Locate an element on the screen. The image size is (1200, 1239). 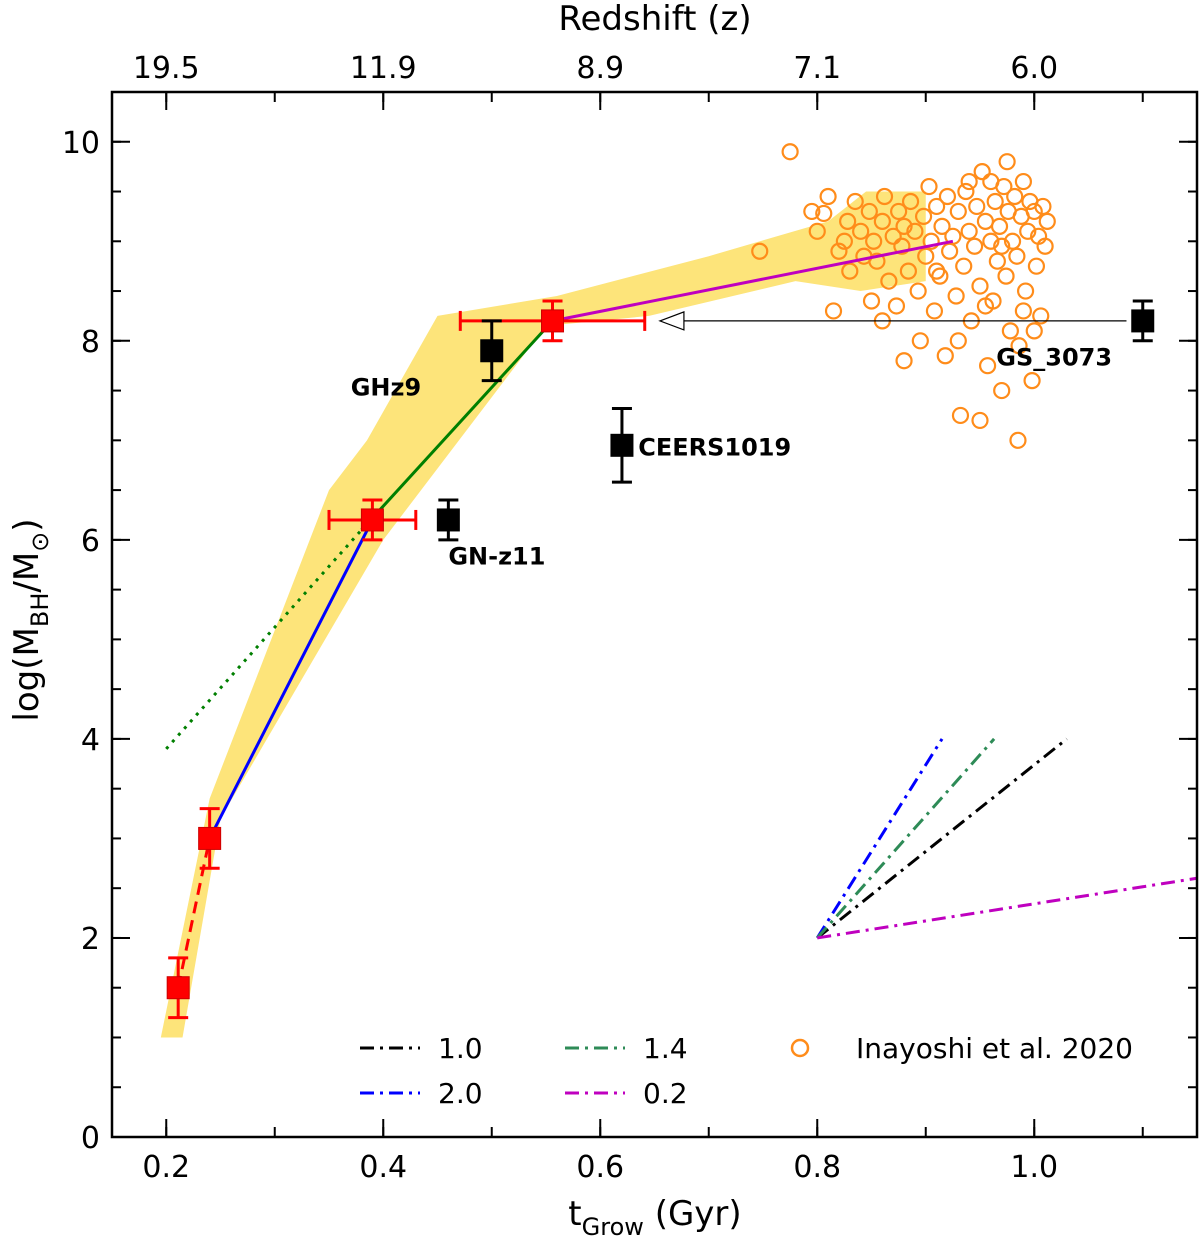
y-tick-label: 2 is located at coordinates (90, 939).